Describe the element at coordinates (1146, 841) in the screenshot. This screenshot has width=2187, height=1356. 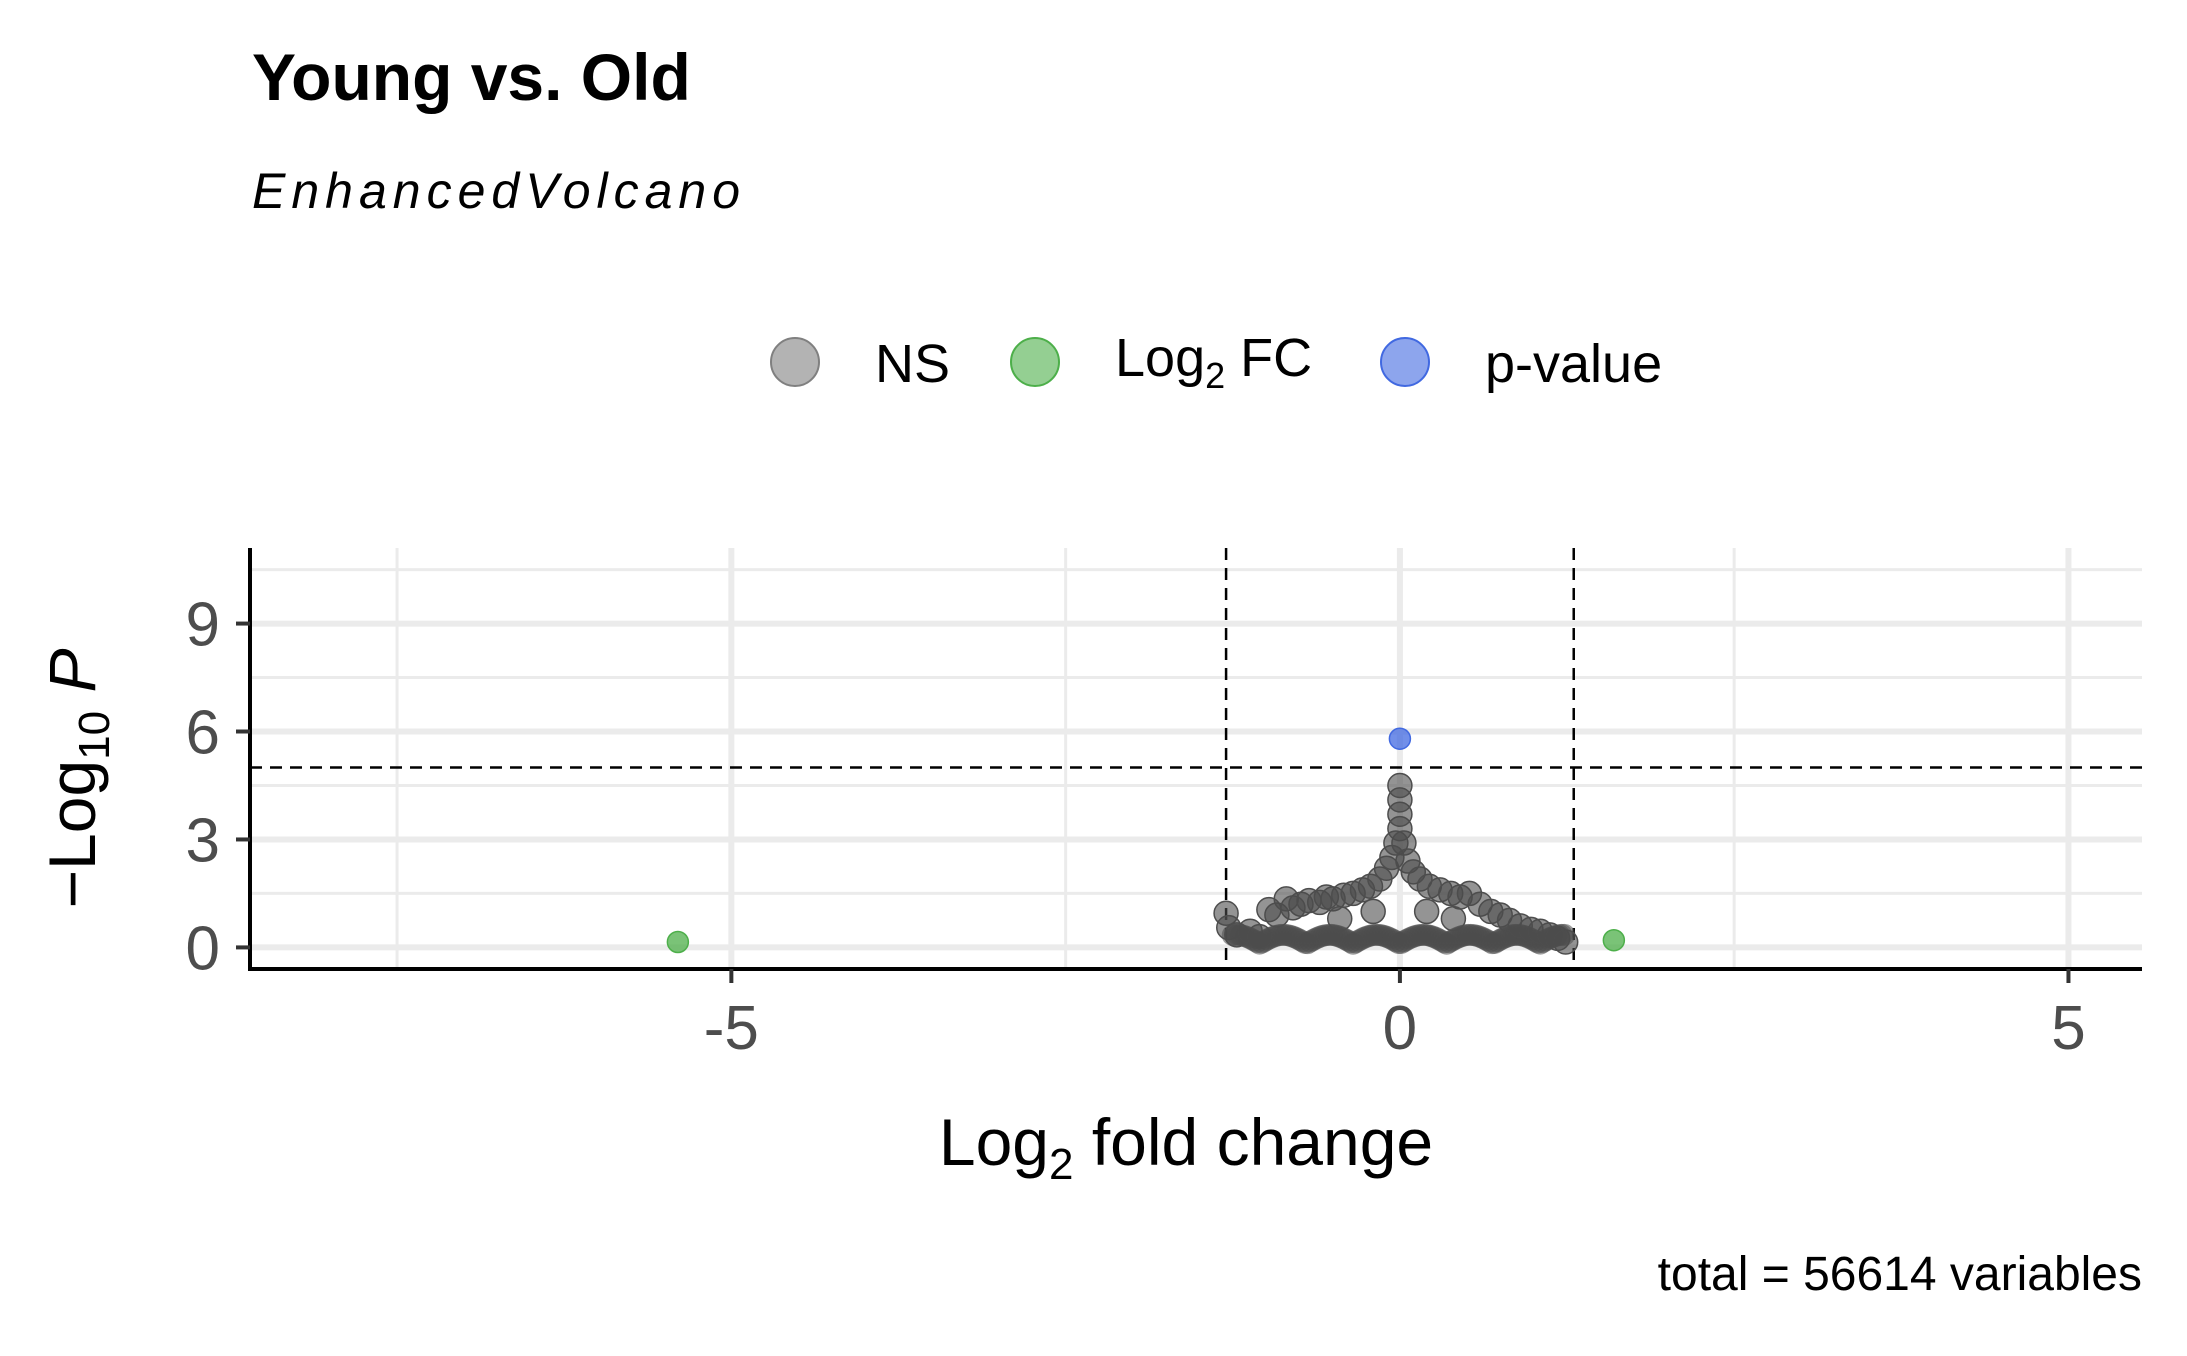
I see `data-points` at that location.